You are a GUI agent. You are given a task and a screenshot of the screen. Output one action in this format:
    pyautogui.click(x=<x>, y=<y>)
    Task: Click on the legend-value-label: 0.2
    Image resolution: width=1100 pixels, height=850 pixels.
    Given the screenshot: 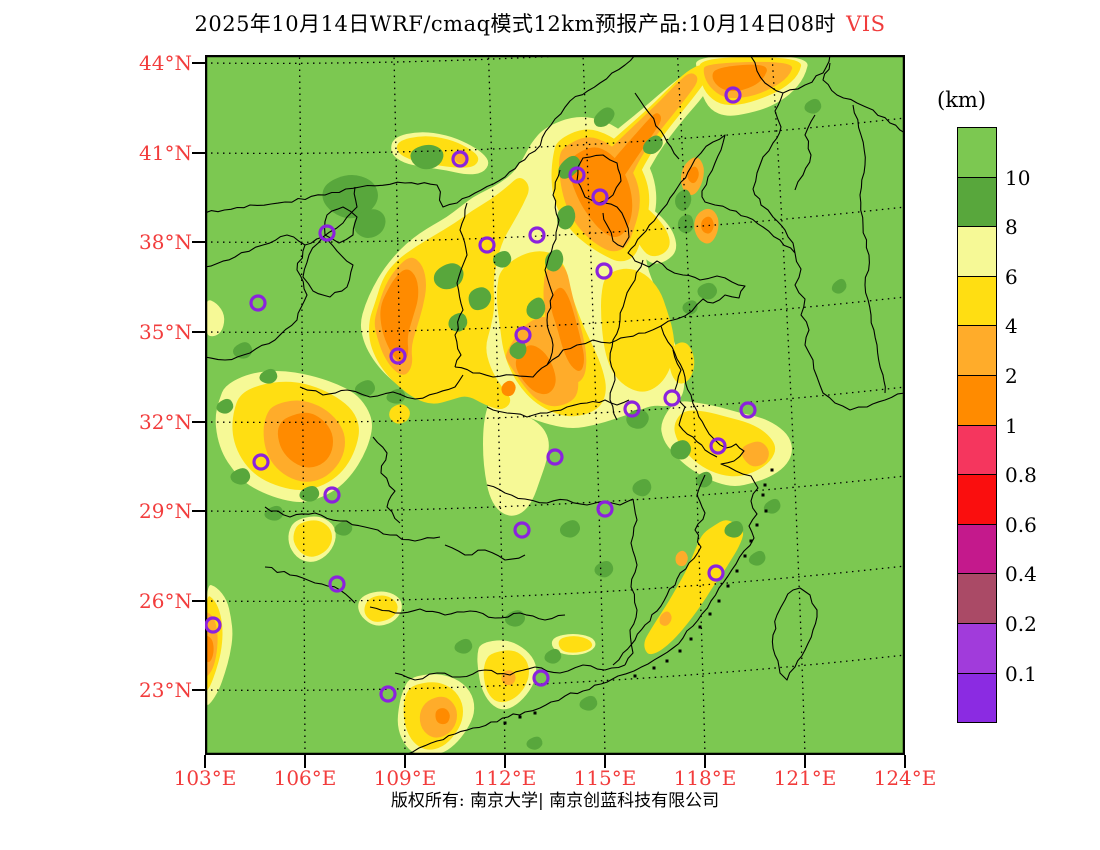 What is the action you would take?
    pyautogui.click(x=1021, y=624)
    